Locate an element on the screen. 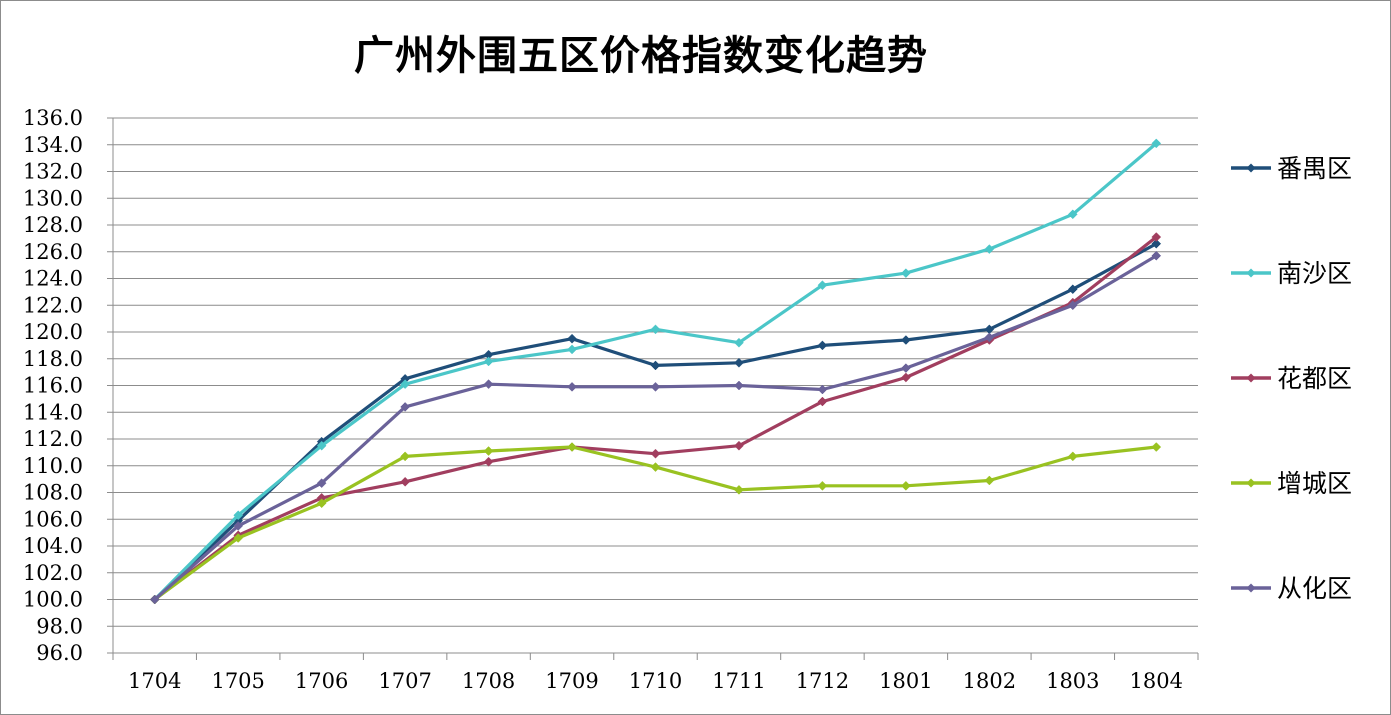 Image resolution: width=1391 pixels, height=715 pixels. x-tick-label: 1710 is located at coordinates (655, 681).